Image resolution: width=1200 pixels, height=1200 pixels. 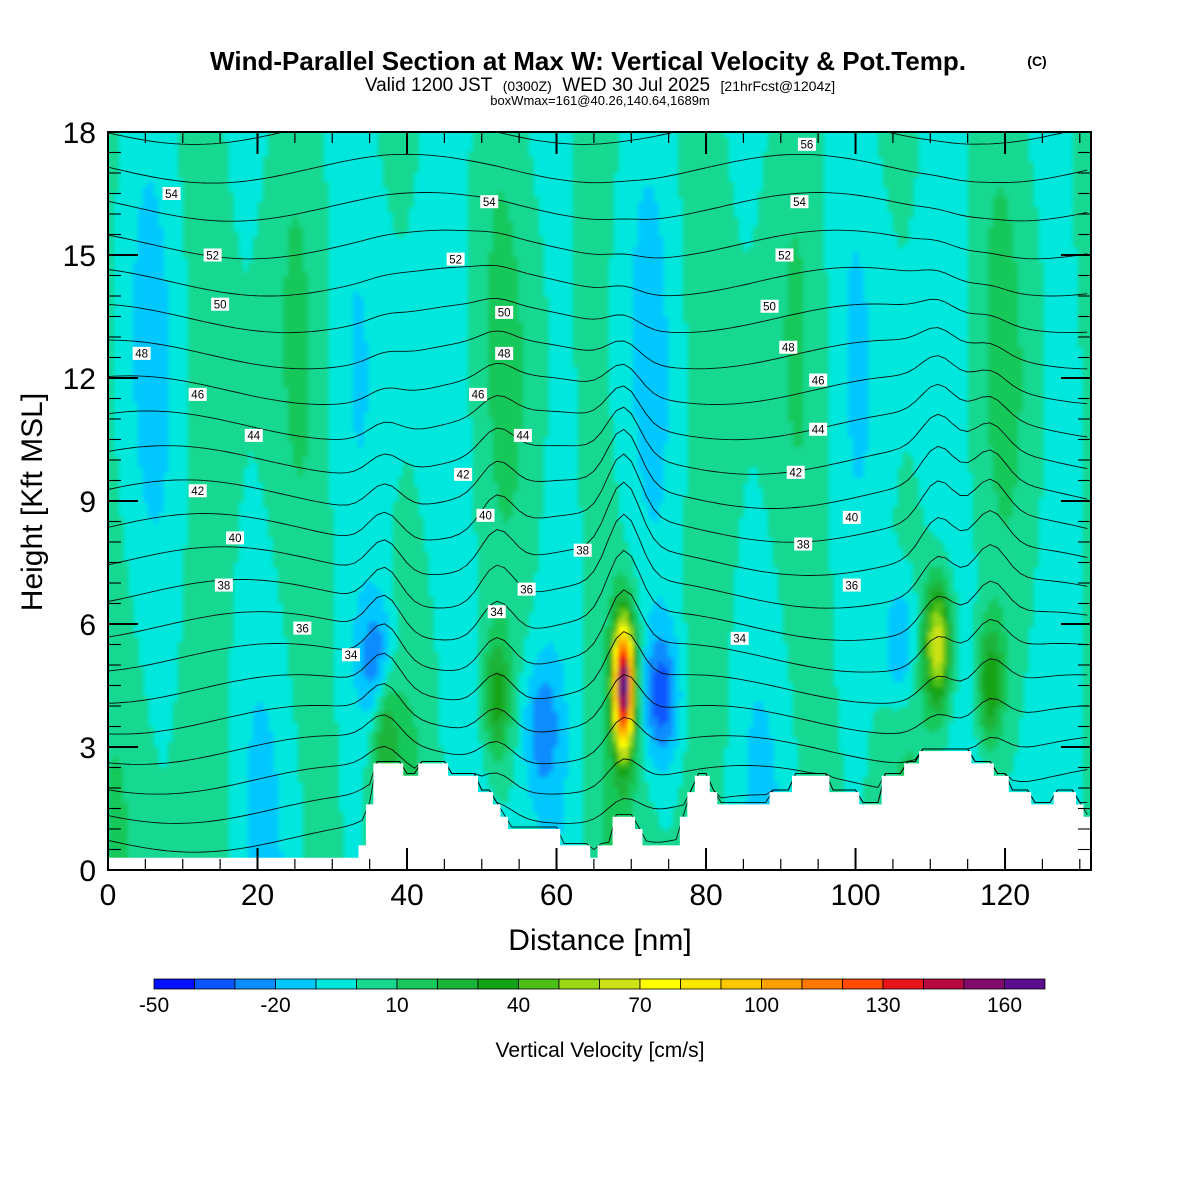 What do you see at coordinates (705, 895) in the screenshot?
I see `x-tick-label: 80` at bounding box center [705, 895].